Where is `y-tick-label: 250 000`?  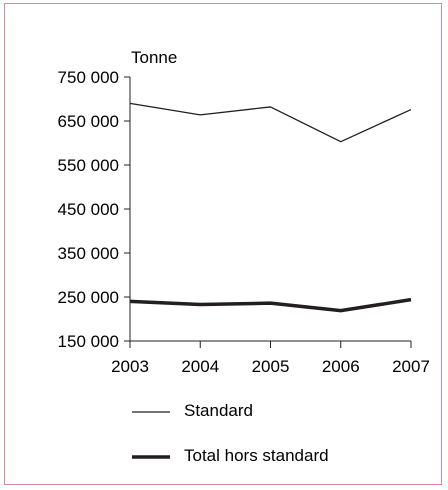
y-tick-label: 250 000 is located at coordinates (88, 297).